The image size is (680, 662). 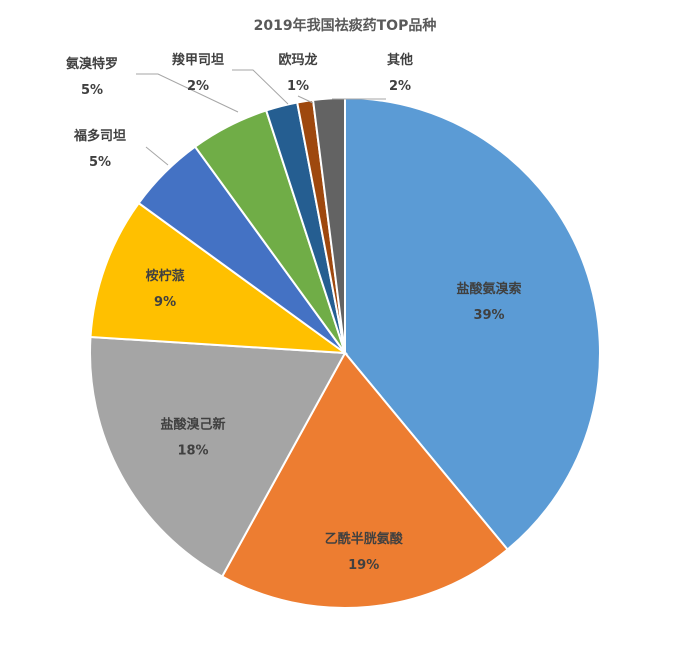 What do you see at coordinates (400, 60) in the screenshot?
I see `slice-name-label: 其他` at bounding box center [400, 60].